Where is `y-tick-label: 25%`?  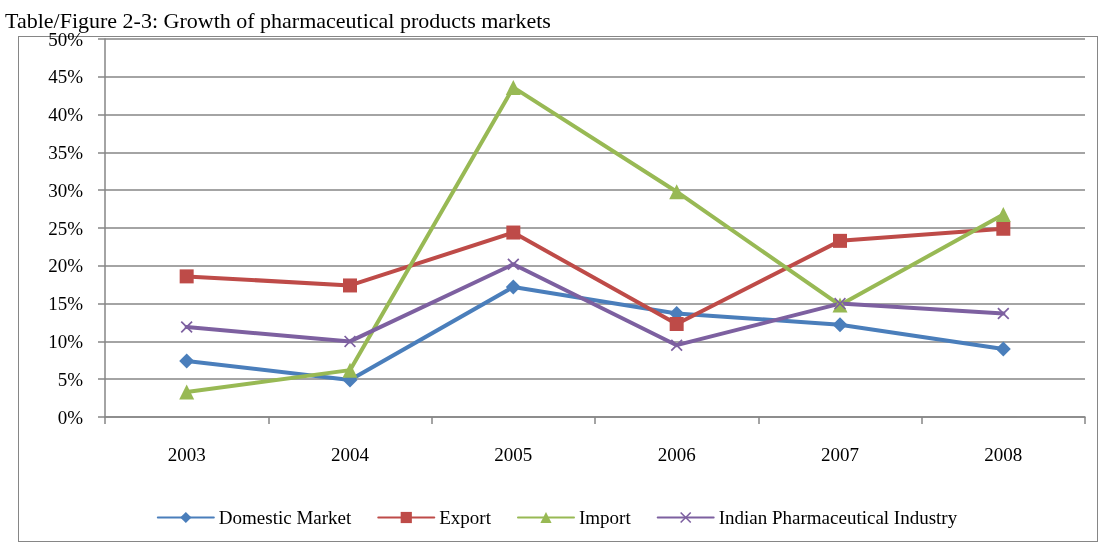 y-tick-label: 25% is located at coordinates (66, 228).